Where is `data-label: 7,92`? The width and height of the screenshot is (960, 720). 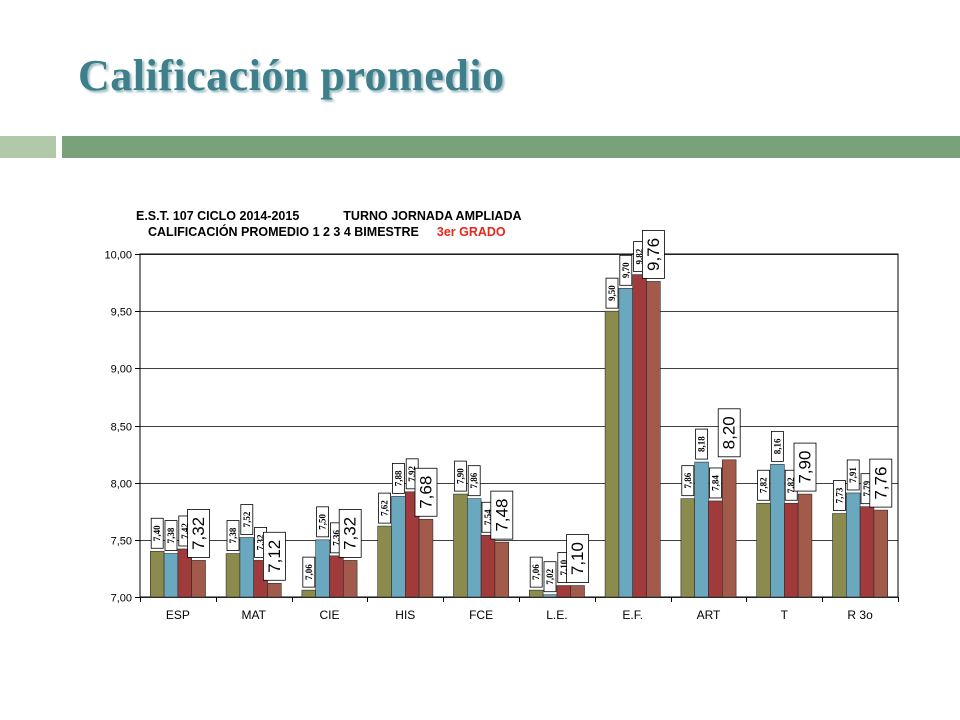 data-label: 7,92 is located at coordinates (412, 473).